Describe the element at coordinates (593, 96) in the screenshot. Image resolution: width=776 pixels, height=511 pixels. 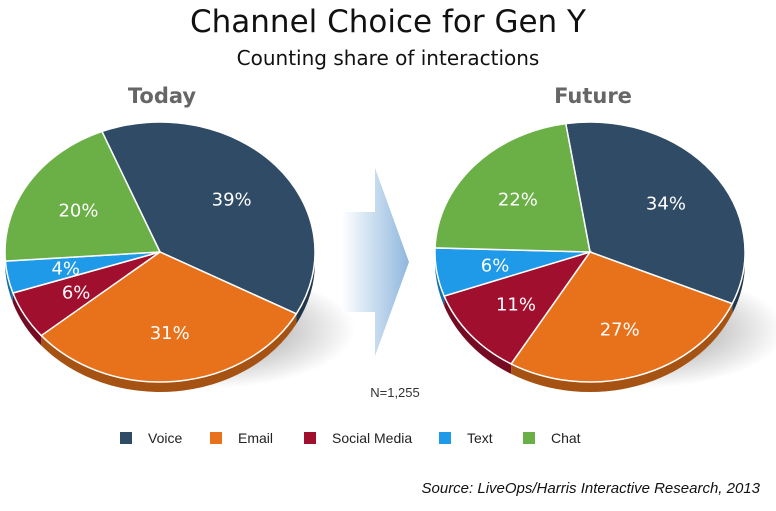
I see `pie-title: Future` at that location.